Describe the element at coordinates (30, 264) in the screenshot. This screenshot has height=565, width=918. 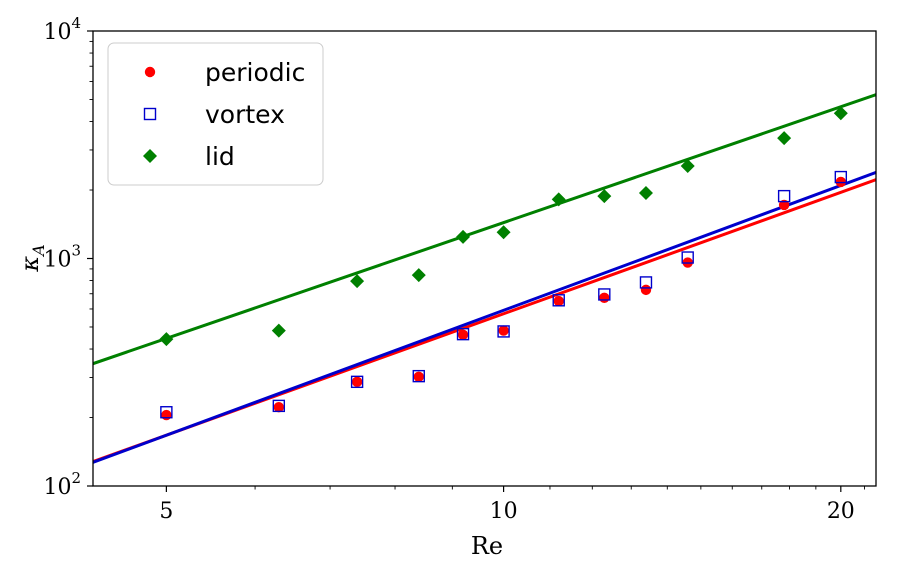
I see `y-axis-title-main: κ` at that location.